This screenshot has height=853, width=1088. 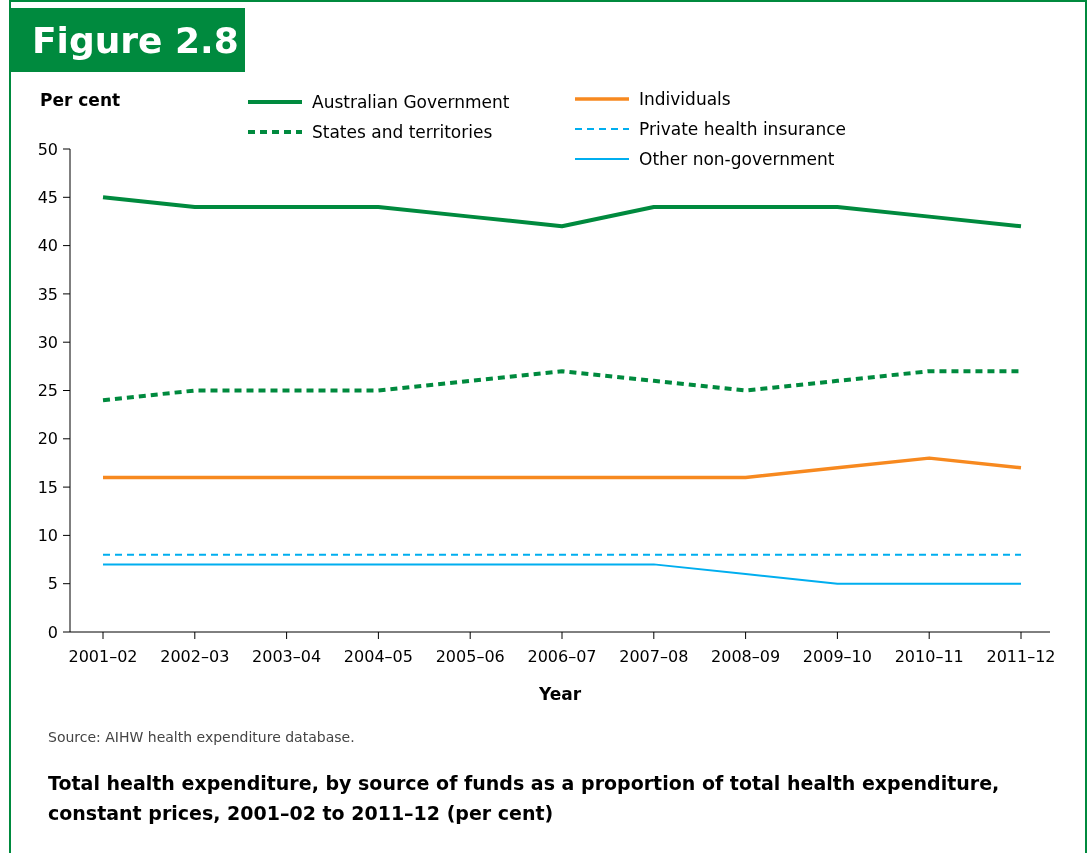 What do you see at coordinates (47, 487) in the screenshot?
I see `y-tick-label: 15` at bounding box center [47, 487].